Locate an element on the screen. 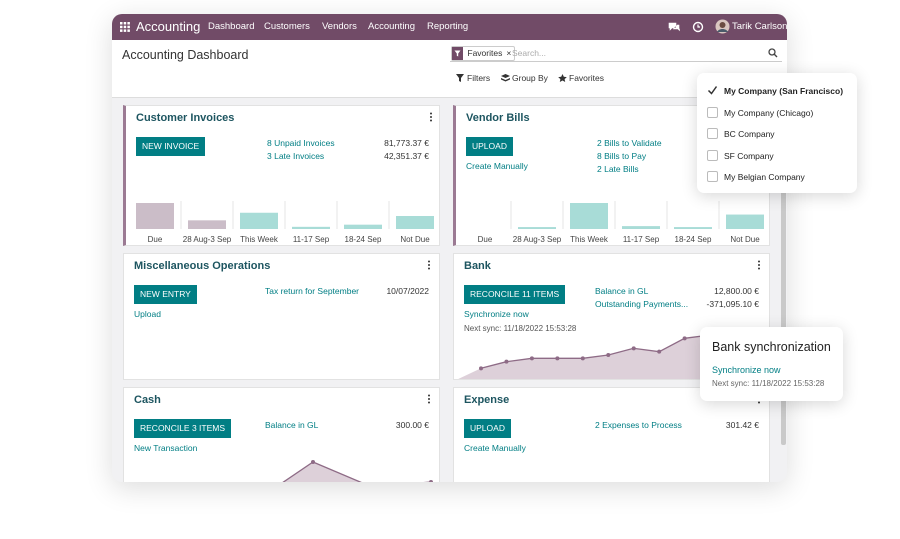  filter-icon is located at coordinates (562, 78).